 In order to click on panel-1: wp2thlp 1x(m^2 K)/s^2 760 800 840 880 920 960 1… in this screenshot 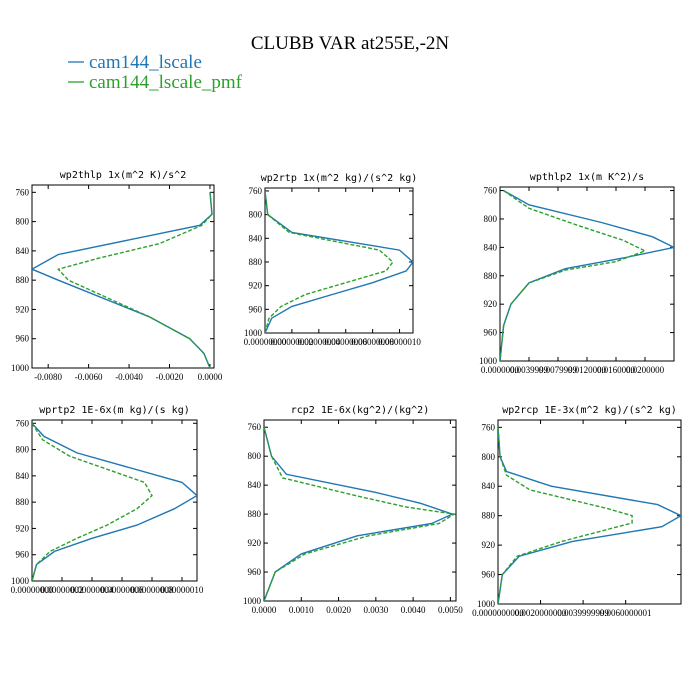, I will do `click(117, 276)`.